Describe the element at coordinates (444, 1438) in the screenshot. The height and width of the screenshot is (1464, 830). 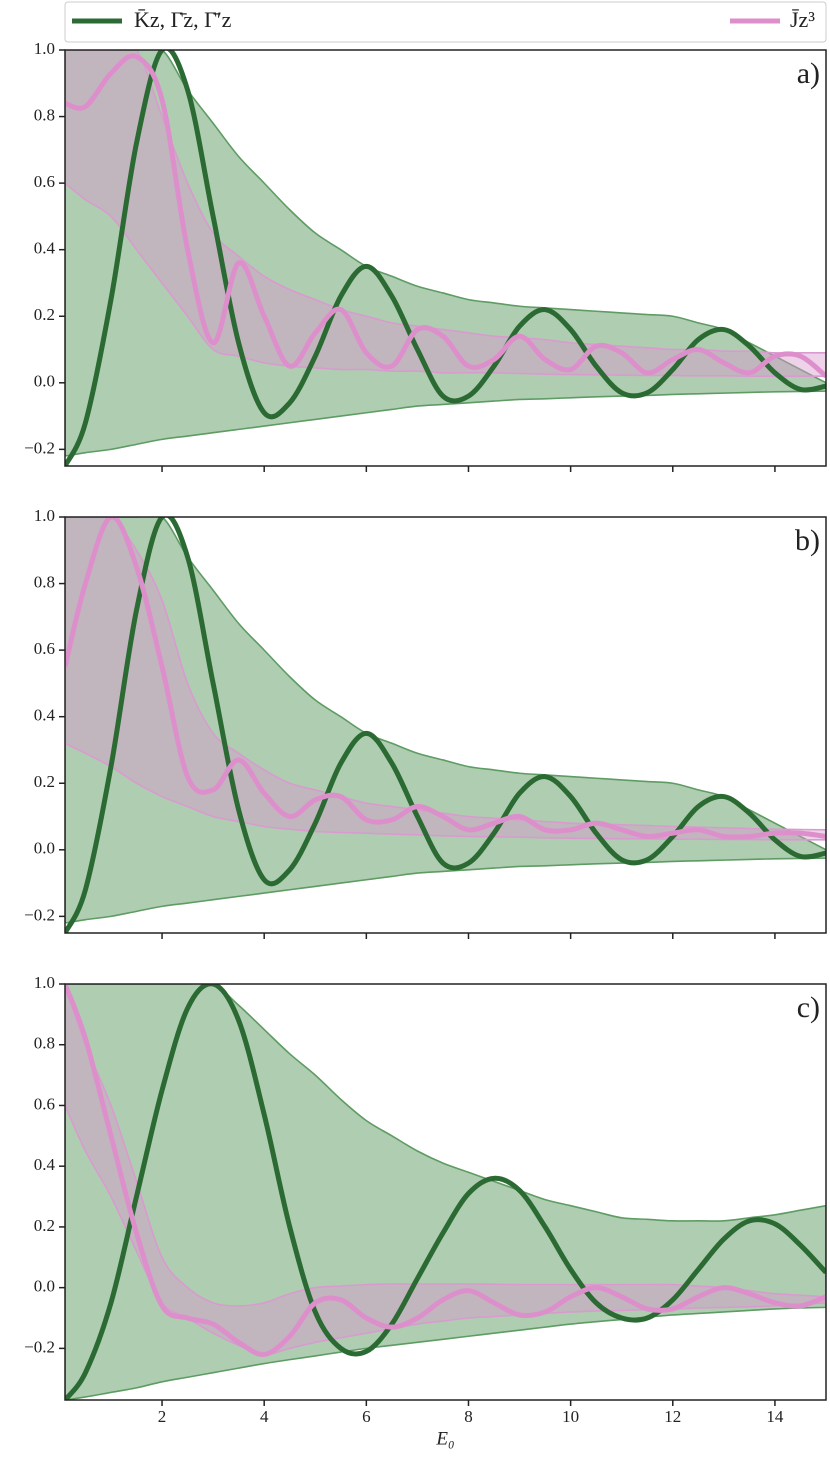
I see `x-axis-label: E₀` at that location.